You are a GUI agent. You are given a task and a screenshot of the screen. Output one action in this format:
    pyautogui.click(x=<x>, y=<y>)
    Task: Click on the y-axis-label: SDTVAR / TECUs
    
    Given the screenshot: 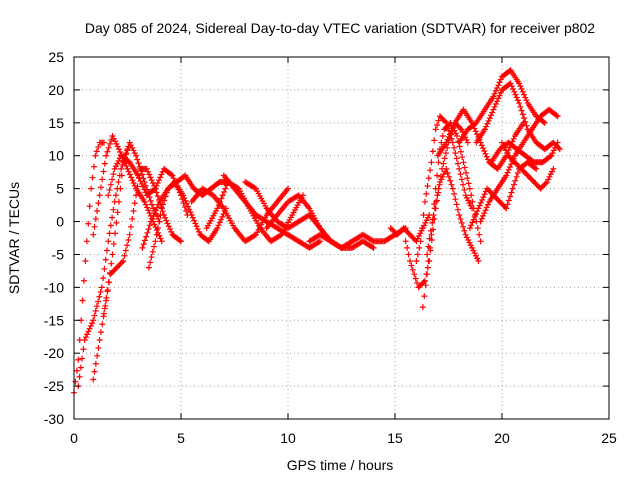 What is the action you would take?
    pyautogui.click(x=14, y=238)
    